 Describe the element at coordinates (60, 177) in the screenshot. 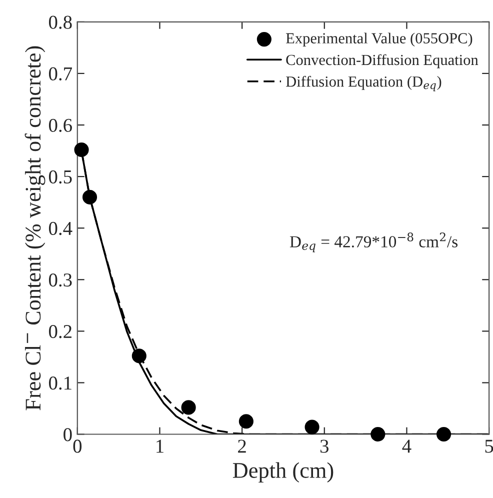

I see `y-tick-label: 0.5` at that location.